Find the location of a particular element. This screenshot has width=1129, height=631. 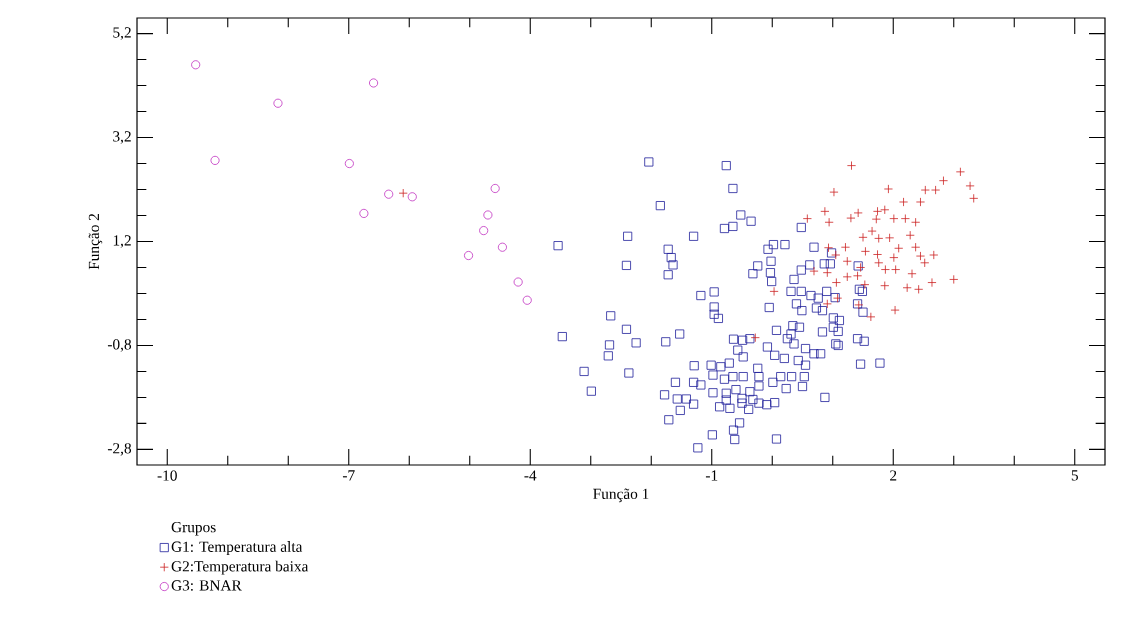

x-tick-label: -10 is located at coordinates (167, 475).